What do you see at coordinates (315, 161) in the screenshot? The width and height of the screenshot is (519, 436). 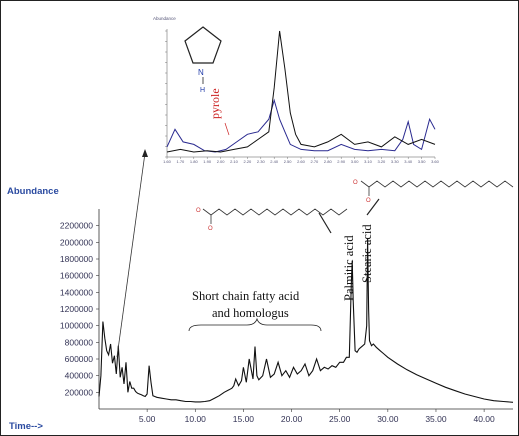 I see `inset-x-tick-label: 2.70` at bounding box center [315, 161].